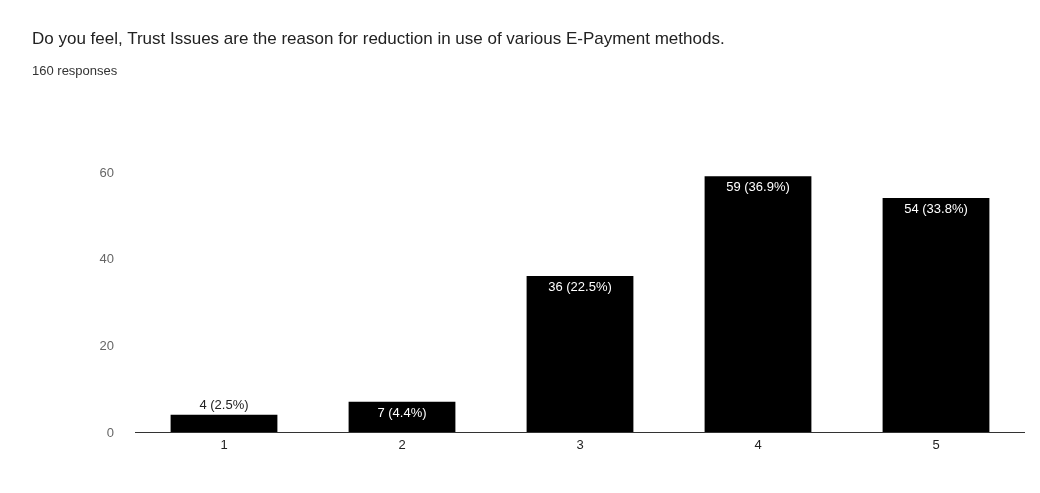 The image size is (1040, 493). Describe the element at coordinates (378, 38) in the screenshot. I see `chart-title: Do you feel, Trust Issues are the reason for reduction in use of various E-Payment methods.` at that location.